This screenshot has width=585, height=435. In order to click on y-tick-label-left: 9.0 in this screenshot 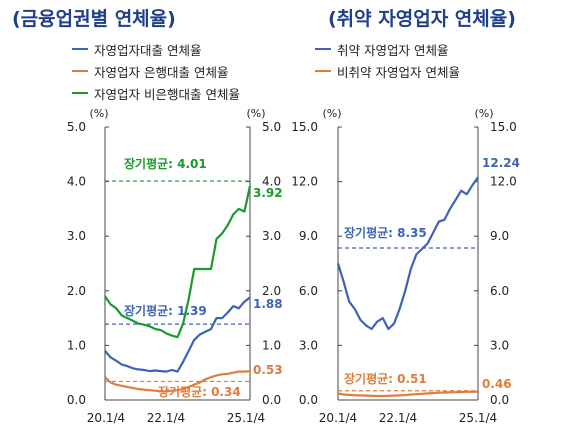, I will do `click(308, 236)`.